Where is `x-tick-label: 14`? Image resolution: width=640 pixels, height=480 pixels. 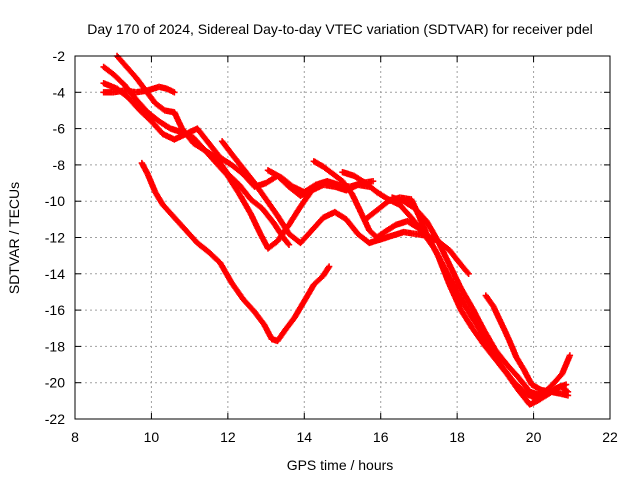
x-tick-label: 14 is located at coordinates (304, 437).